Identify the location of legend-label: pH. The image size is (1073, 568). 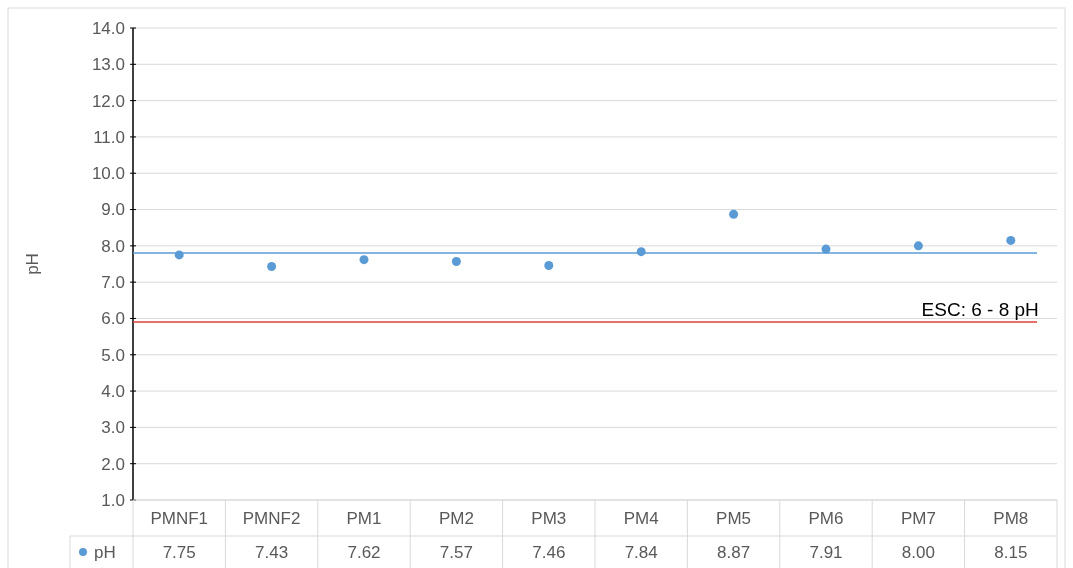
(105, 552).